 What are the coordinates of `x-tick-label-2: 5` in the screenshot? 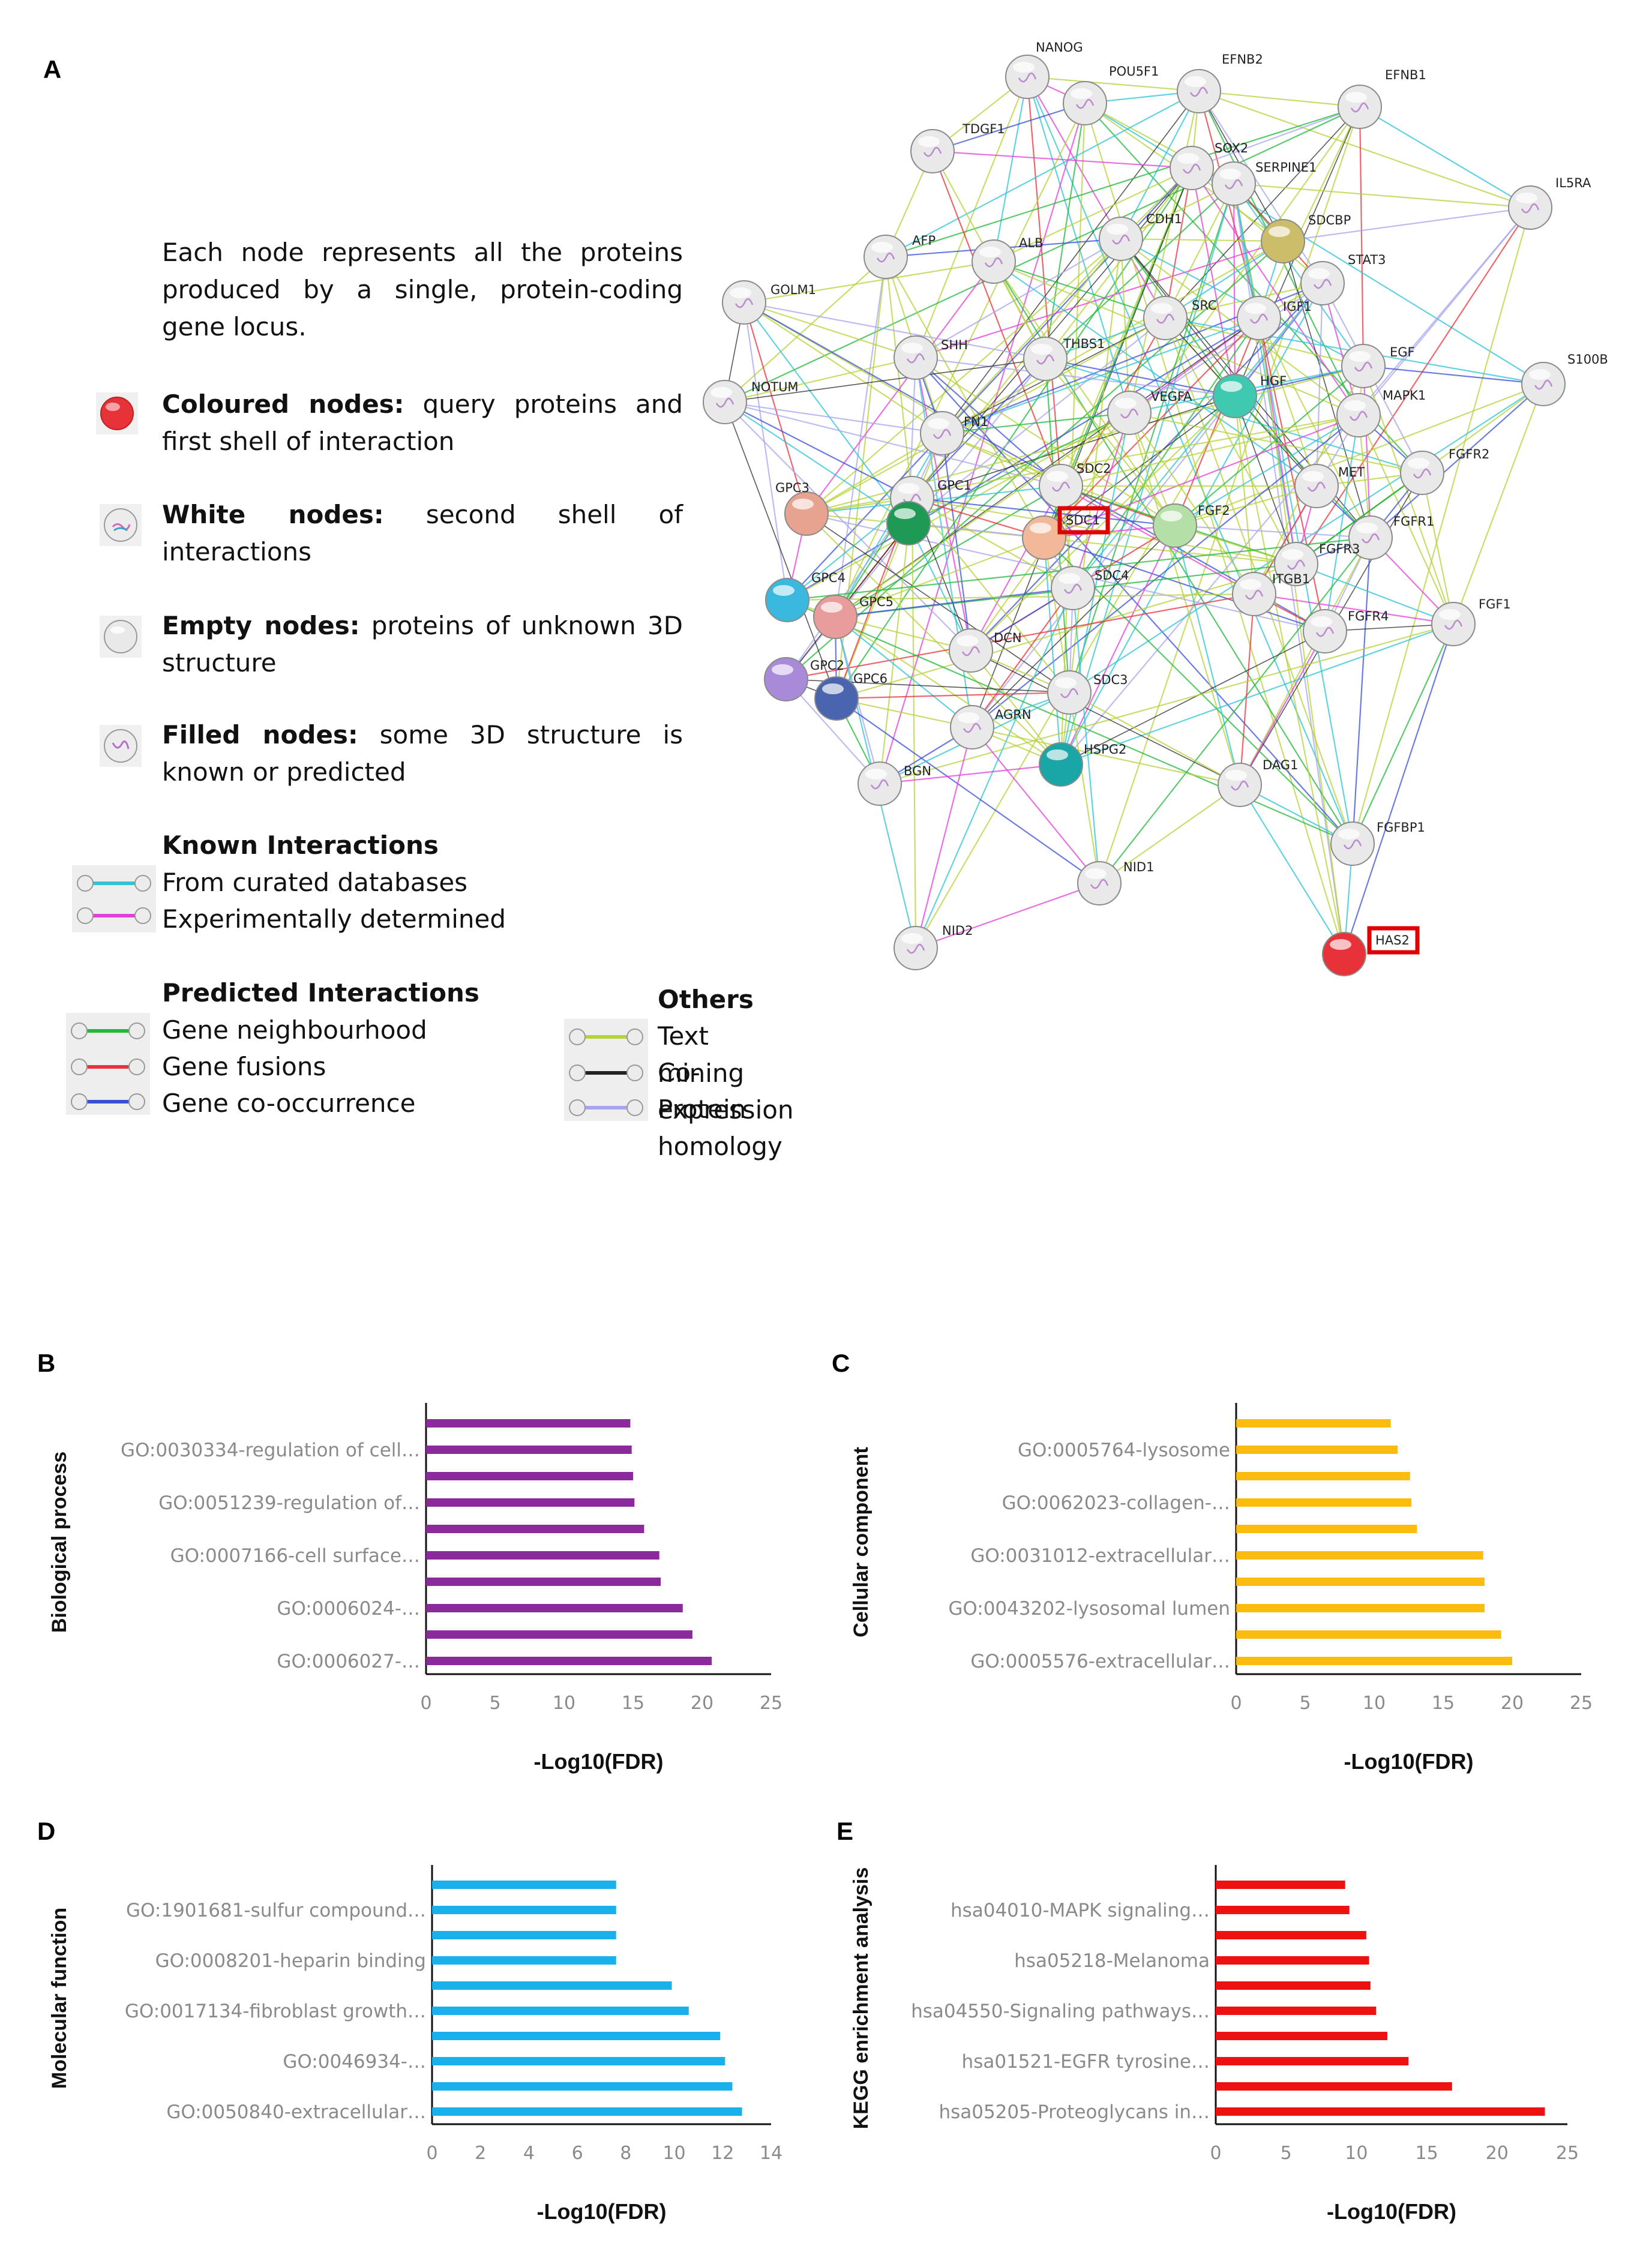 It's located at (1305, 1703).